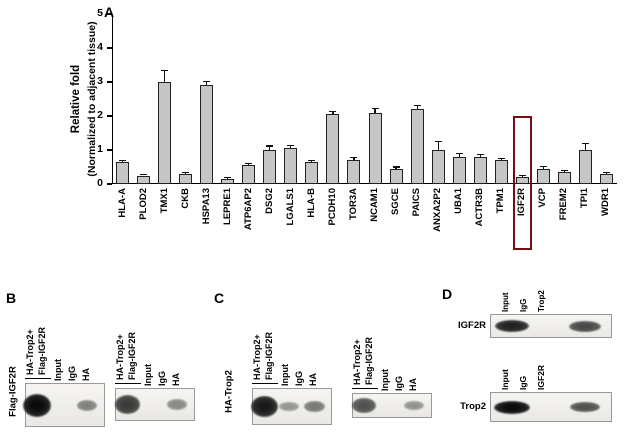 The width and height of the screenshot is (625, 434). I want to click on x-axis-label: TMX1, so click(164, 201).